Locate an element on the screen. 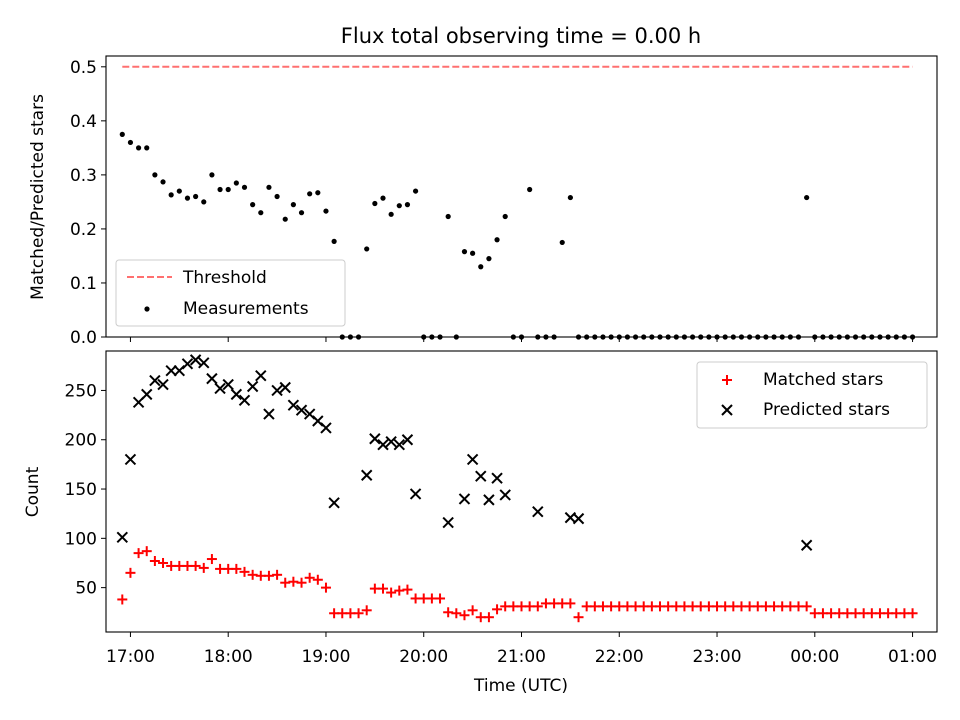 Image resolution: width=960 pixels, height=720 pixels. bottom-legend-box is located at coordinates (812, 395).